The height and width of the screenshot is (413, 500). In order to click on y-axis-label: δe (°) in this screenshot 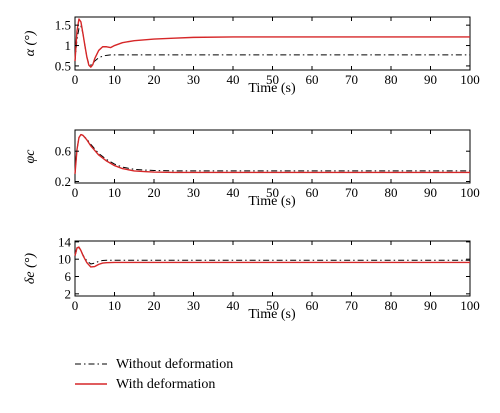, I will do `click(30, 268)`.